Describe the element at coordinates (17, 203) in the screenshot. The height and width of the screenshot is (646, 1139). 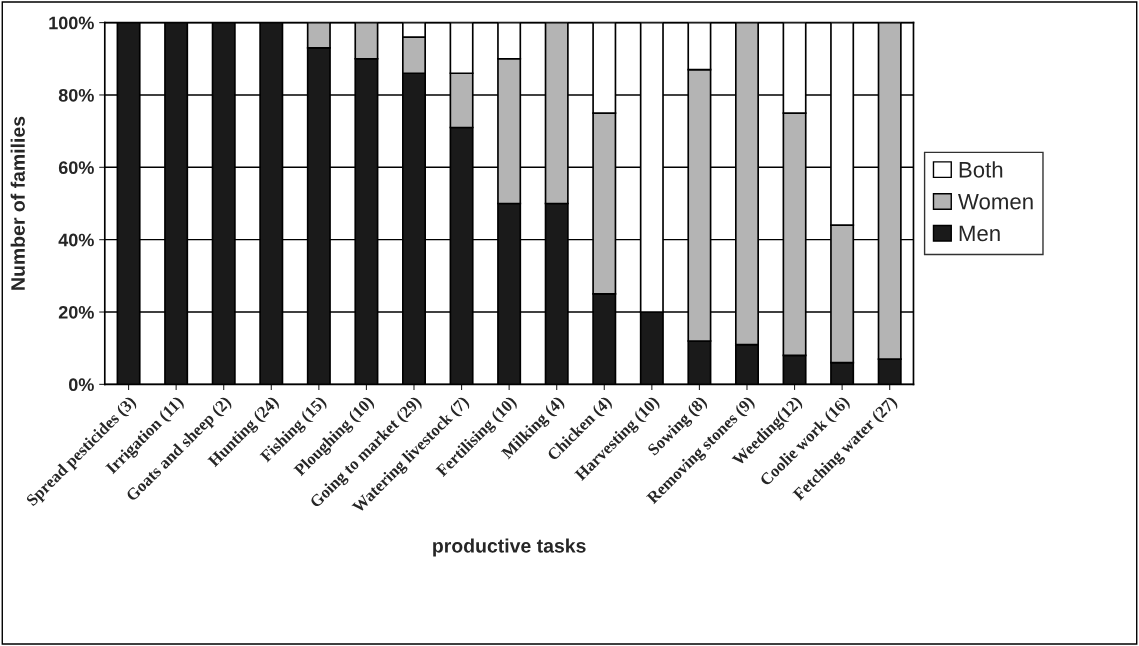
I see `y-axis-title: Number of families` at that location.